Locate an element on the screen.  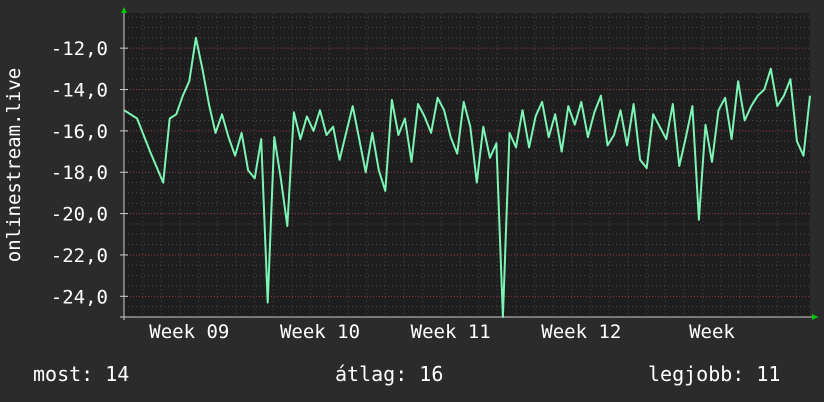
x-tick-label: Week 11 is located at coordinates (451, 332).